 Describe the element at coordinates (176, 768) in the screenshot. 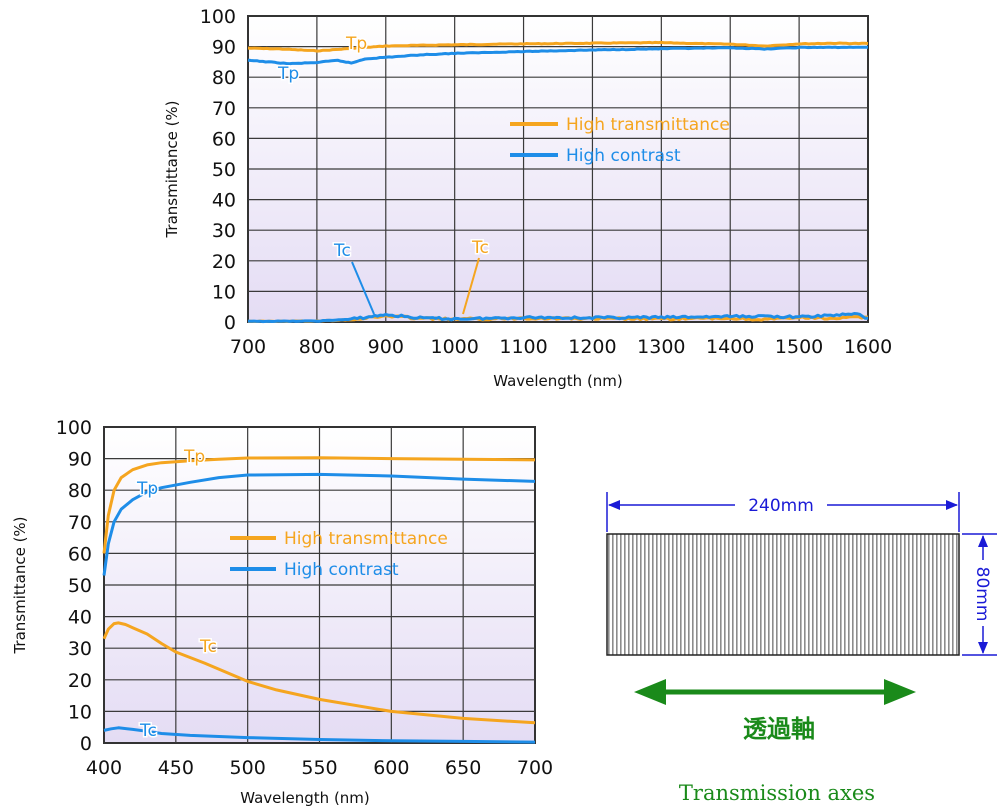

I see `x-tick-label: 450` at that location.